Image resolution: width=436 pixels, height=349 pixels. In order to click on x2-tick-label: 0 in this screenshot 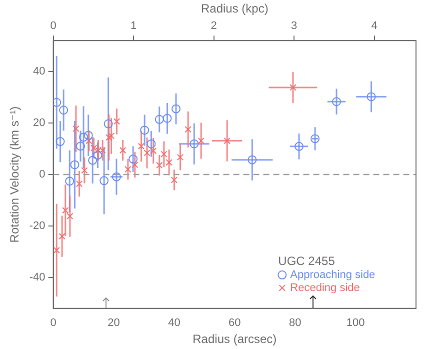, I will do `click(53, 26)`.